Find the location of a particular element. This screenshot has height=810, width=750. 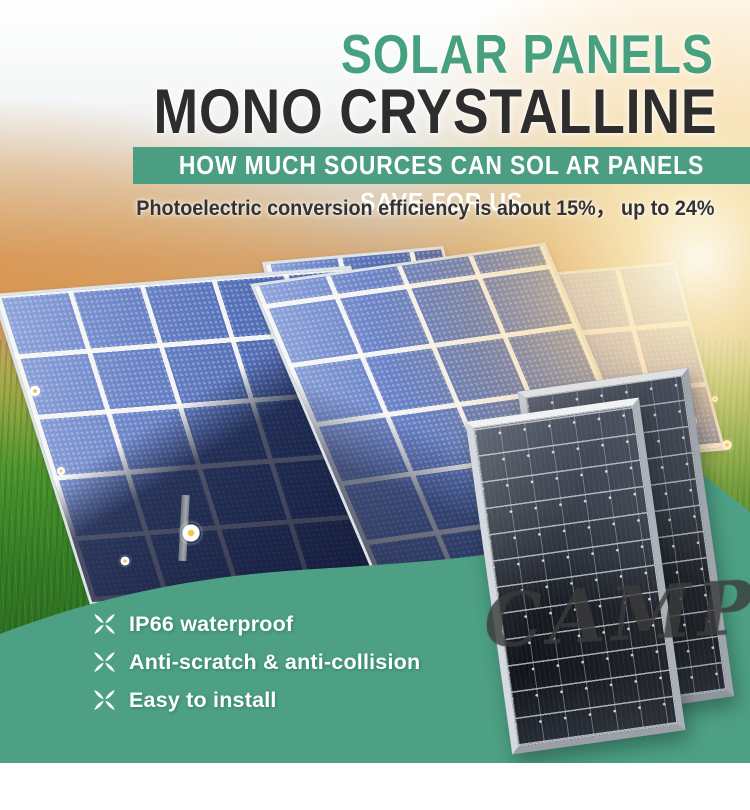

feature-item: Easy to install is located at coordinates (256, 700).